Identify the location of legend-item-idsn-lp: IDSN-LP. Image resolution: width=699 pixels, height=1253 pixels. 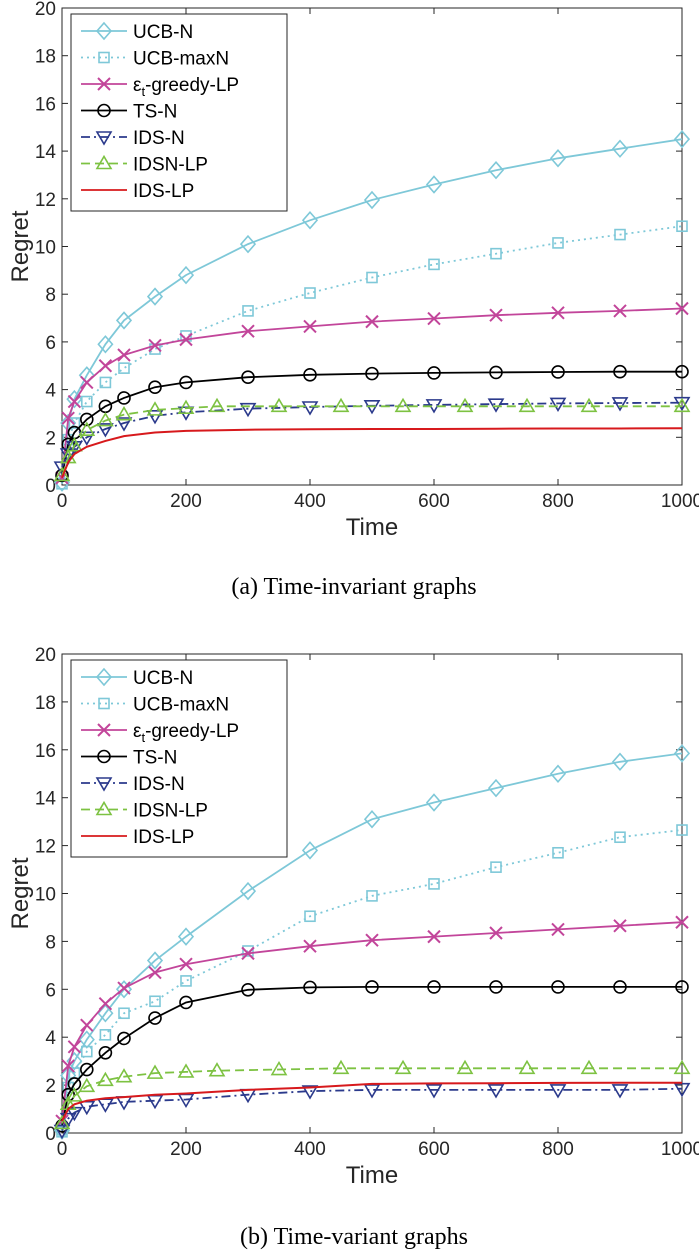
(144, 811).